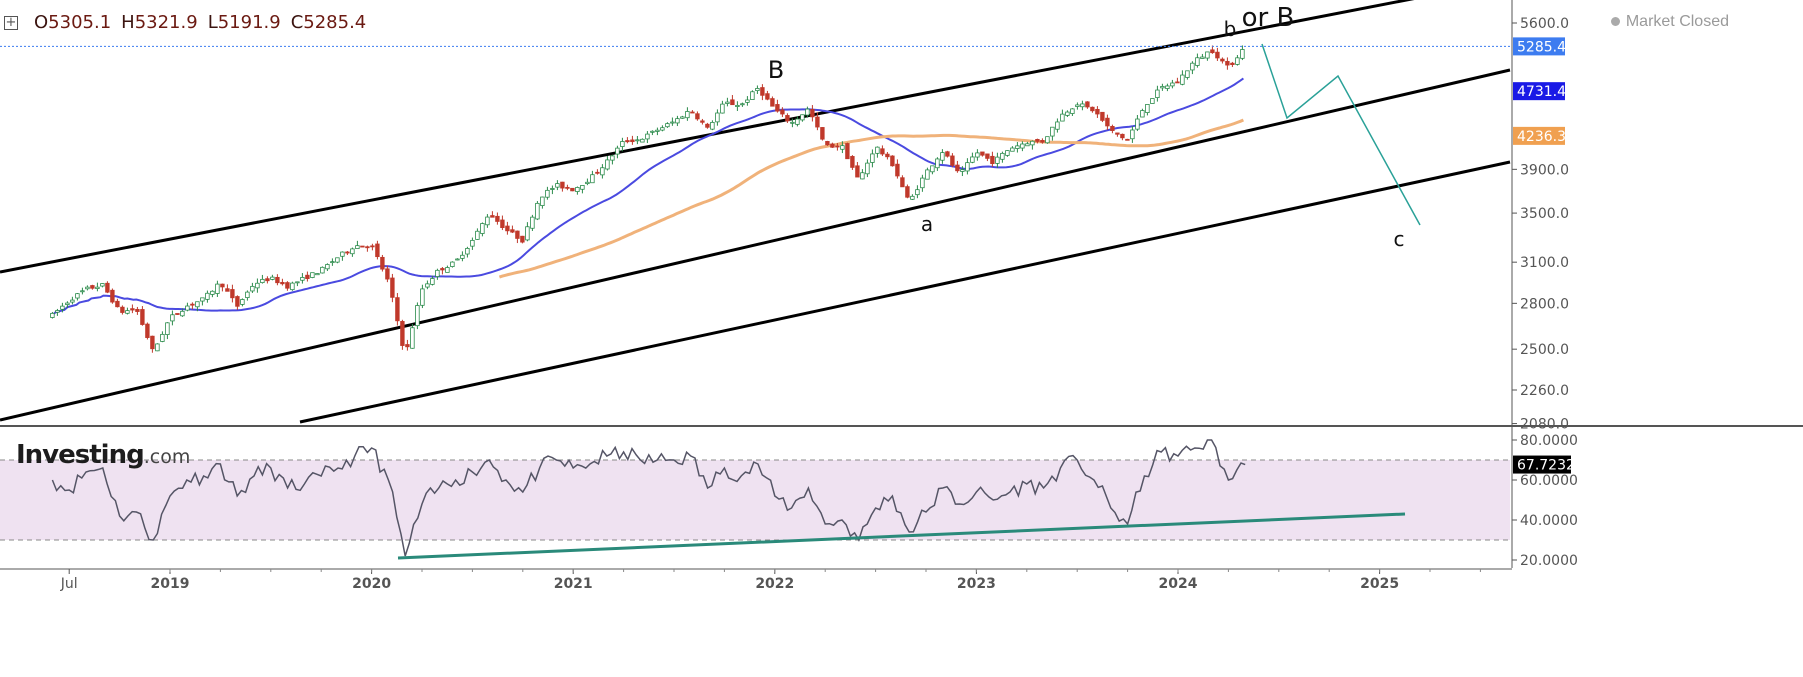 This screenshot has width=1803, height=677. I want to click on market-status: Market Closed, so click(1669, 22).